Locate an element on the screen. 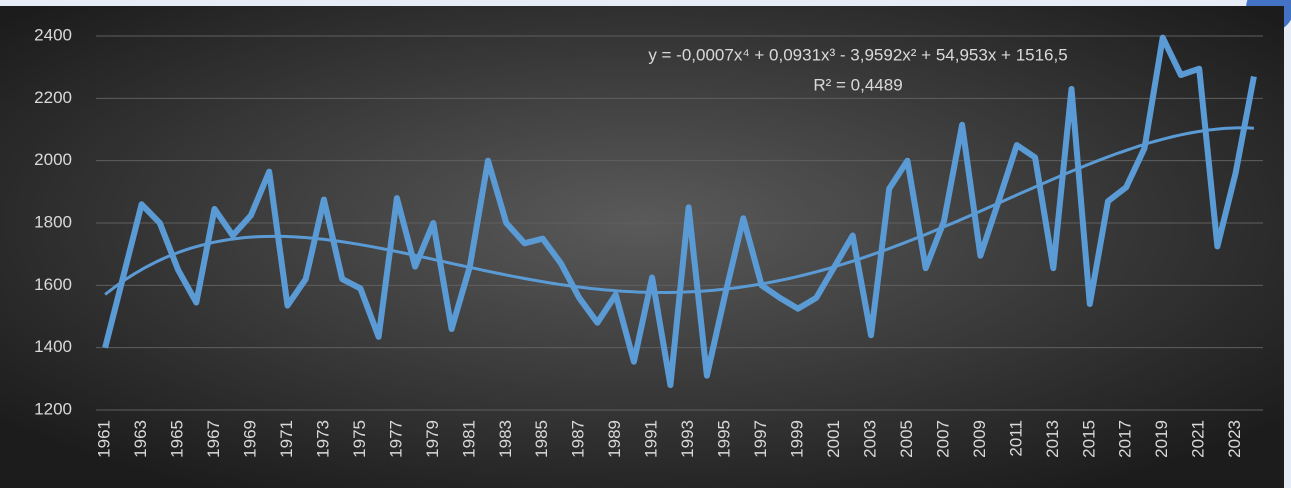 This screenshot has width=1291, height=488. x-tick-label: 1963 is located at coordinates (140, 439).